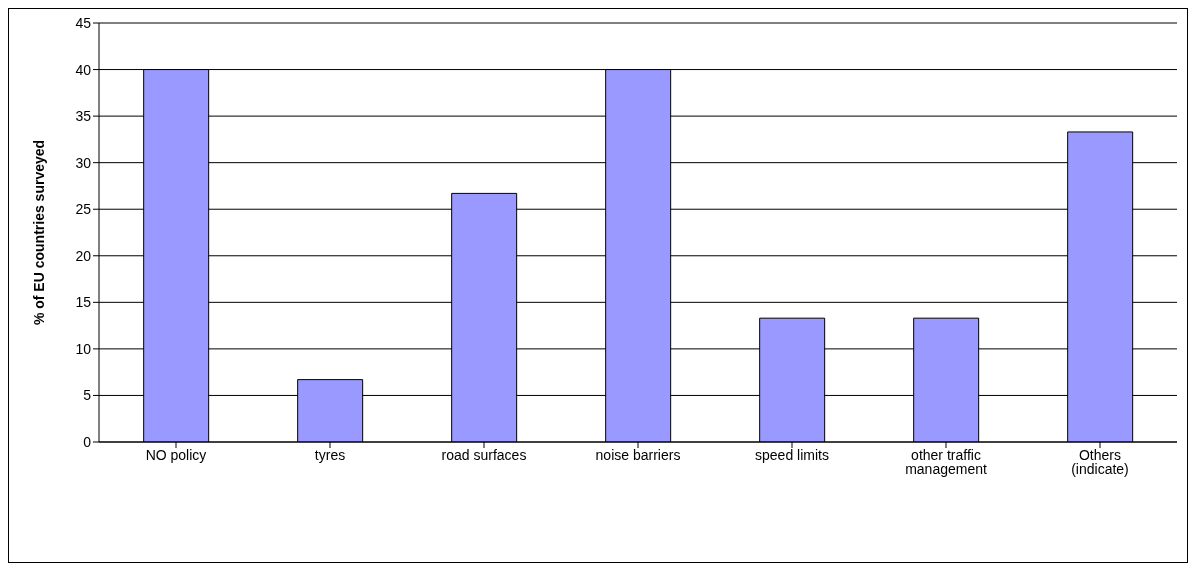  I want to click on y-axis-title: % of EU countries surveyed, so click(38, 232).